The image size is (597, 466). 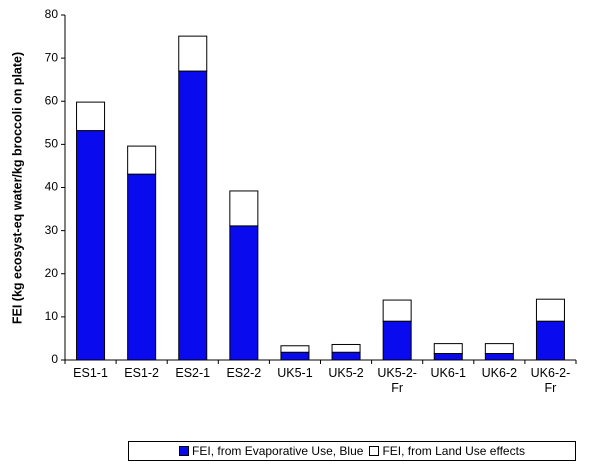 I want to click on x-tick-label: UK6-2-Fr, so click(x=550, y=380).